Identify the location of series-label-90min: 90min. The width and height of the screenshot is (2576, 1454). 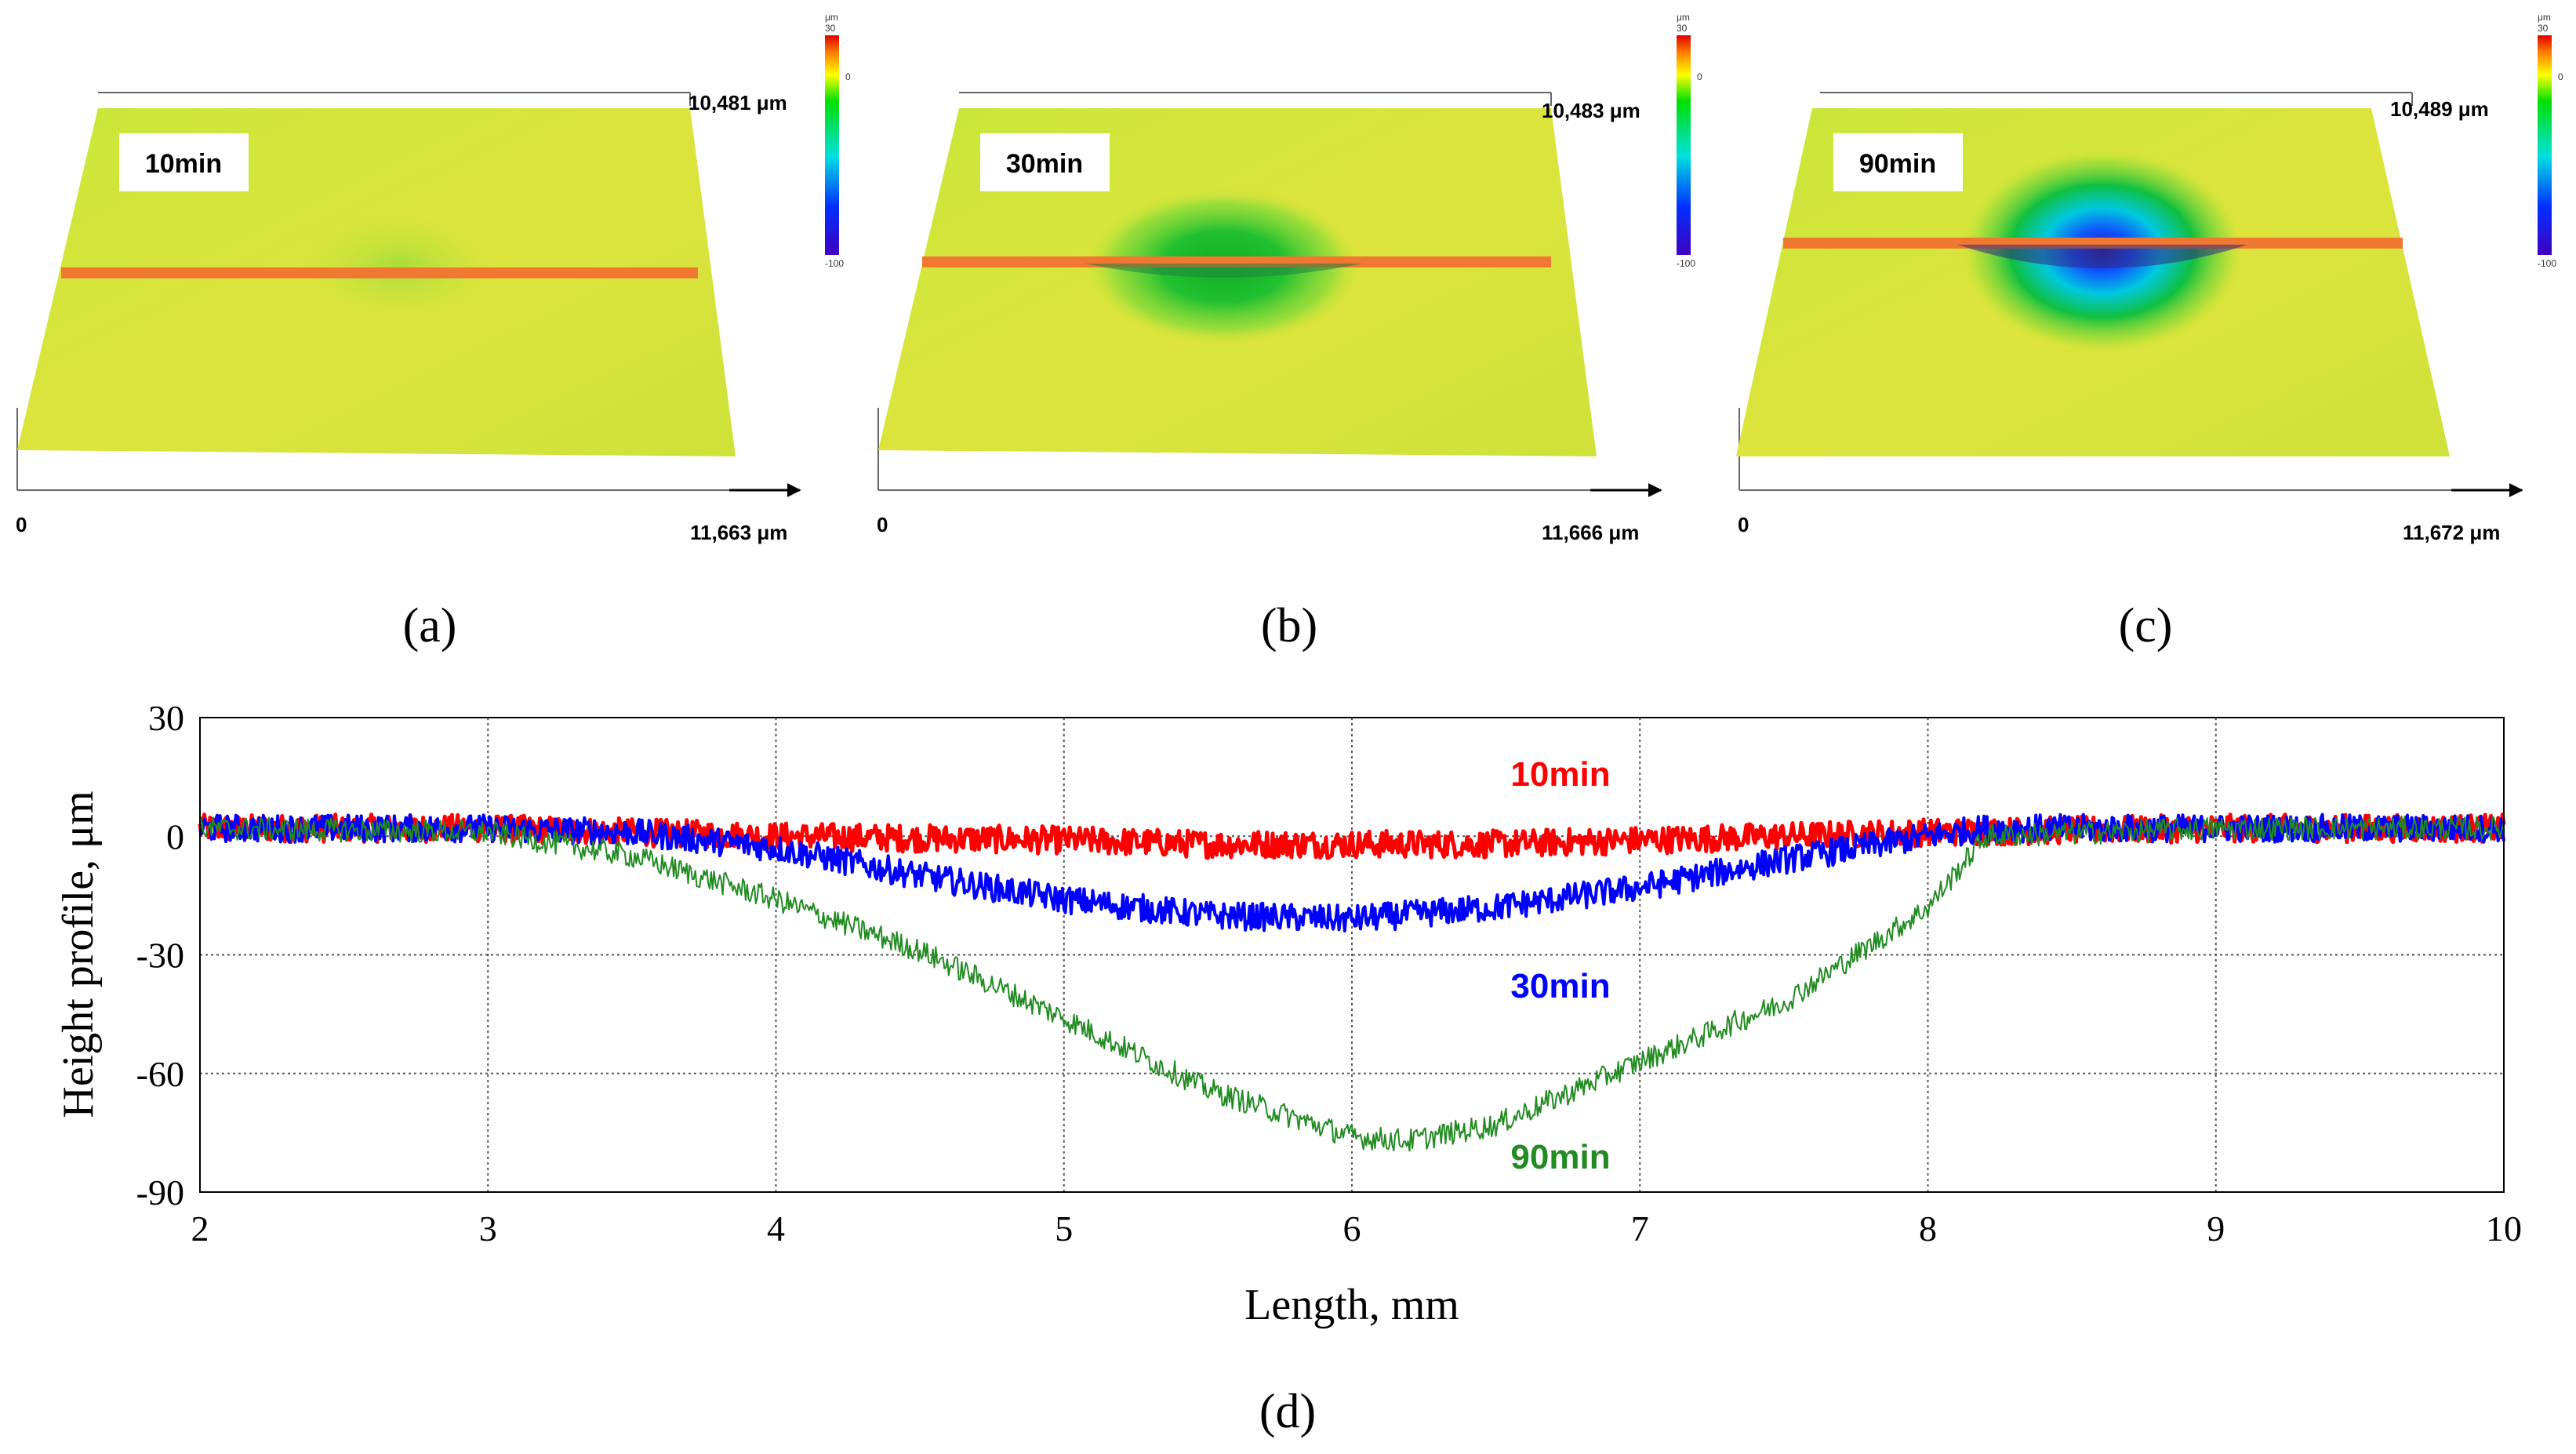
(1560, 1157).